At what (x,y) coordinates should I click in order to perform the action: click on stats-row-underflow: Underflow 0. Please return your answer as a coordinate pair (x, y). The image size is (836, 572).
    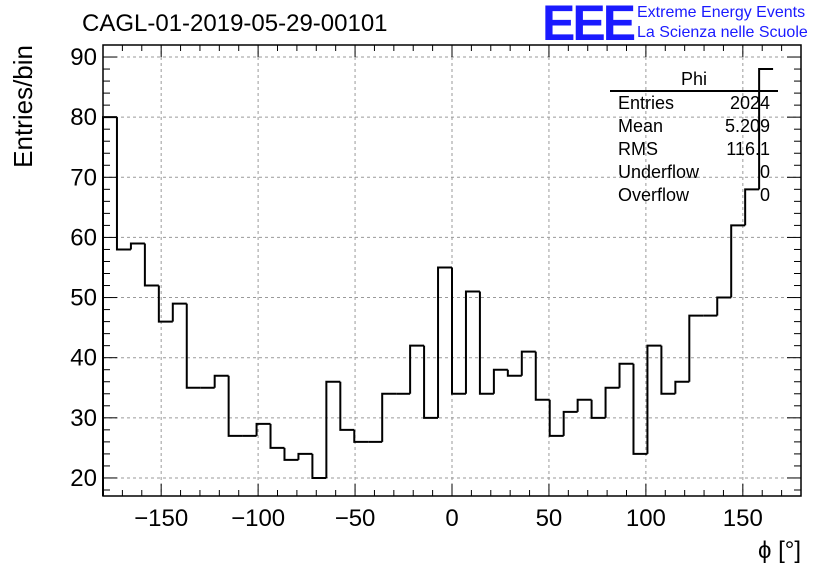
    Looking at the image, I should click on (694, 172).